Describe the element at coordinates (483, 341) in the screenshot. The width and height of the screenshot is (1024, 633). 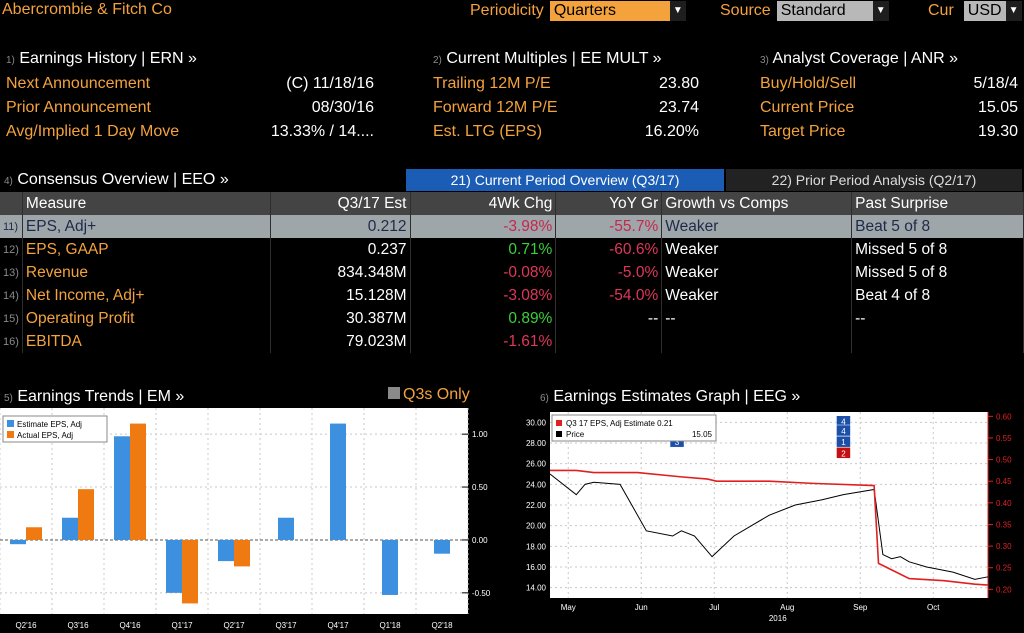
I see `table-cell-chg: -1.61%` at that location.